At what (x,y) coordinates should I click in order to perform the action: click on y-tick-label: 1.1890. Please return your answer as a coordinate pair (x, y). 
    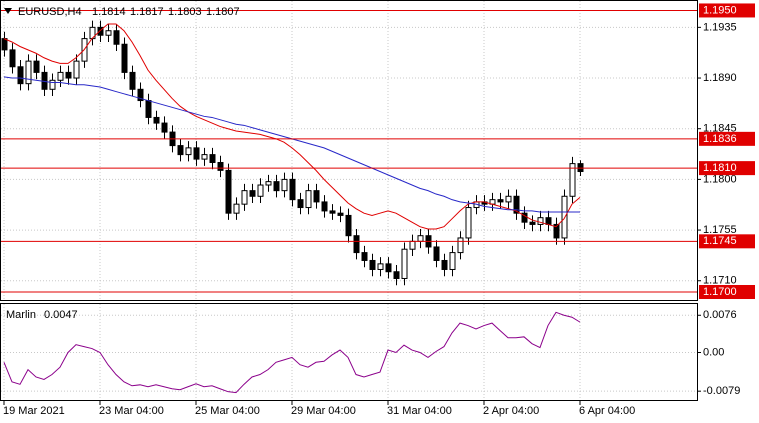
    Looking at the image, I should click on (720, 78).